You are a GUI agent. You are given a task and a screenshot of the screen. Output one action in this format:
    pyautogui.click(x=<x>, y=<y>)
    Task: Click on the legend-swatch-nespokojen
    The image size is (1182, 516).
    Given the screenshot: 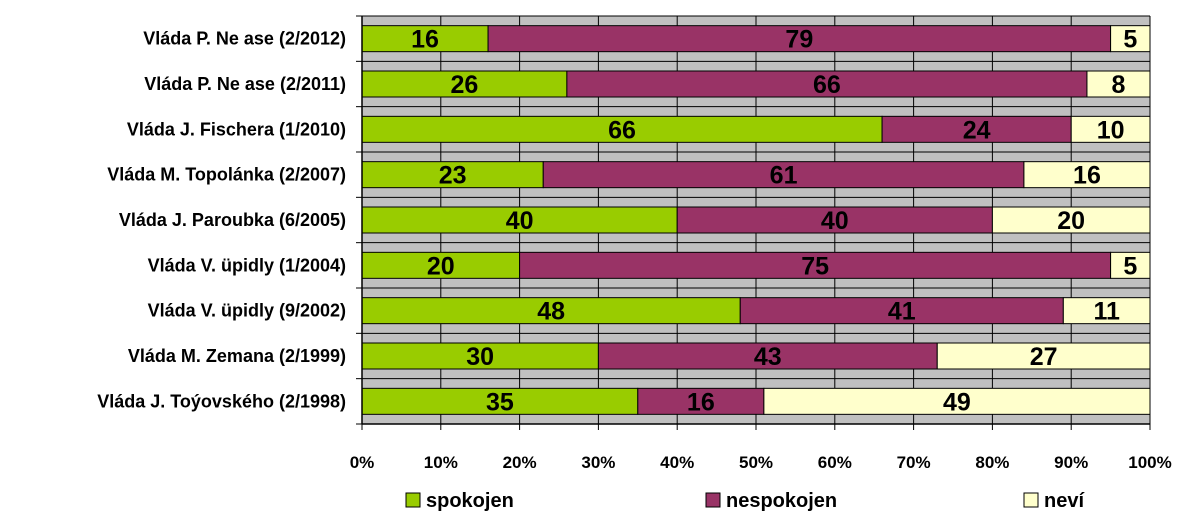 What is the action you would take?
    pyautogui.click(x=713, y=500)
    